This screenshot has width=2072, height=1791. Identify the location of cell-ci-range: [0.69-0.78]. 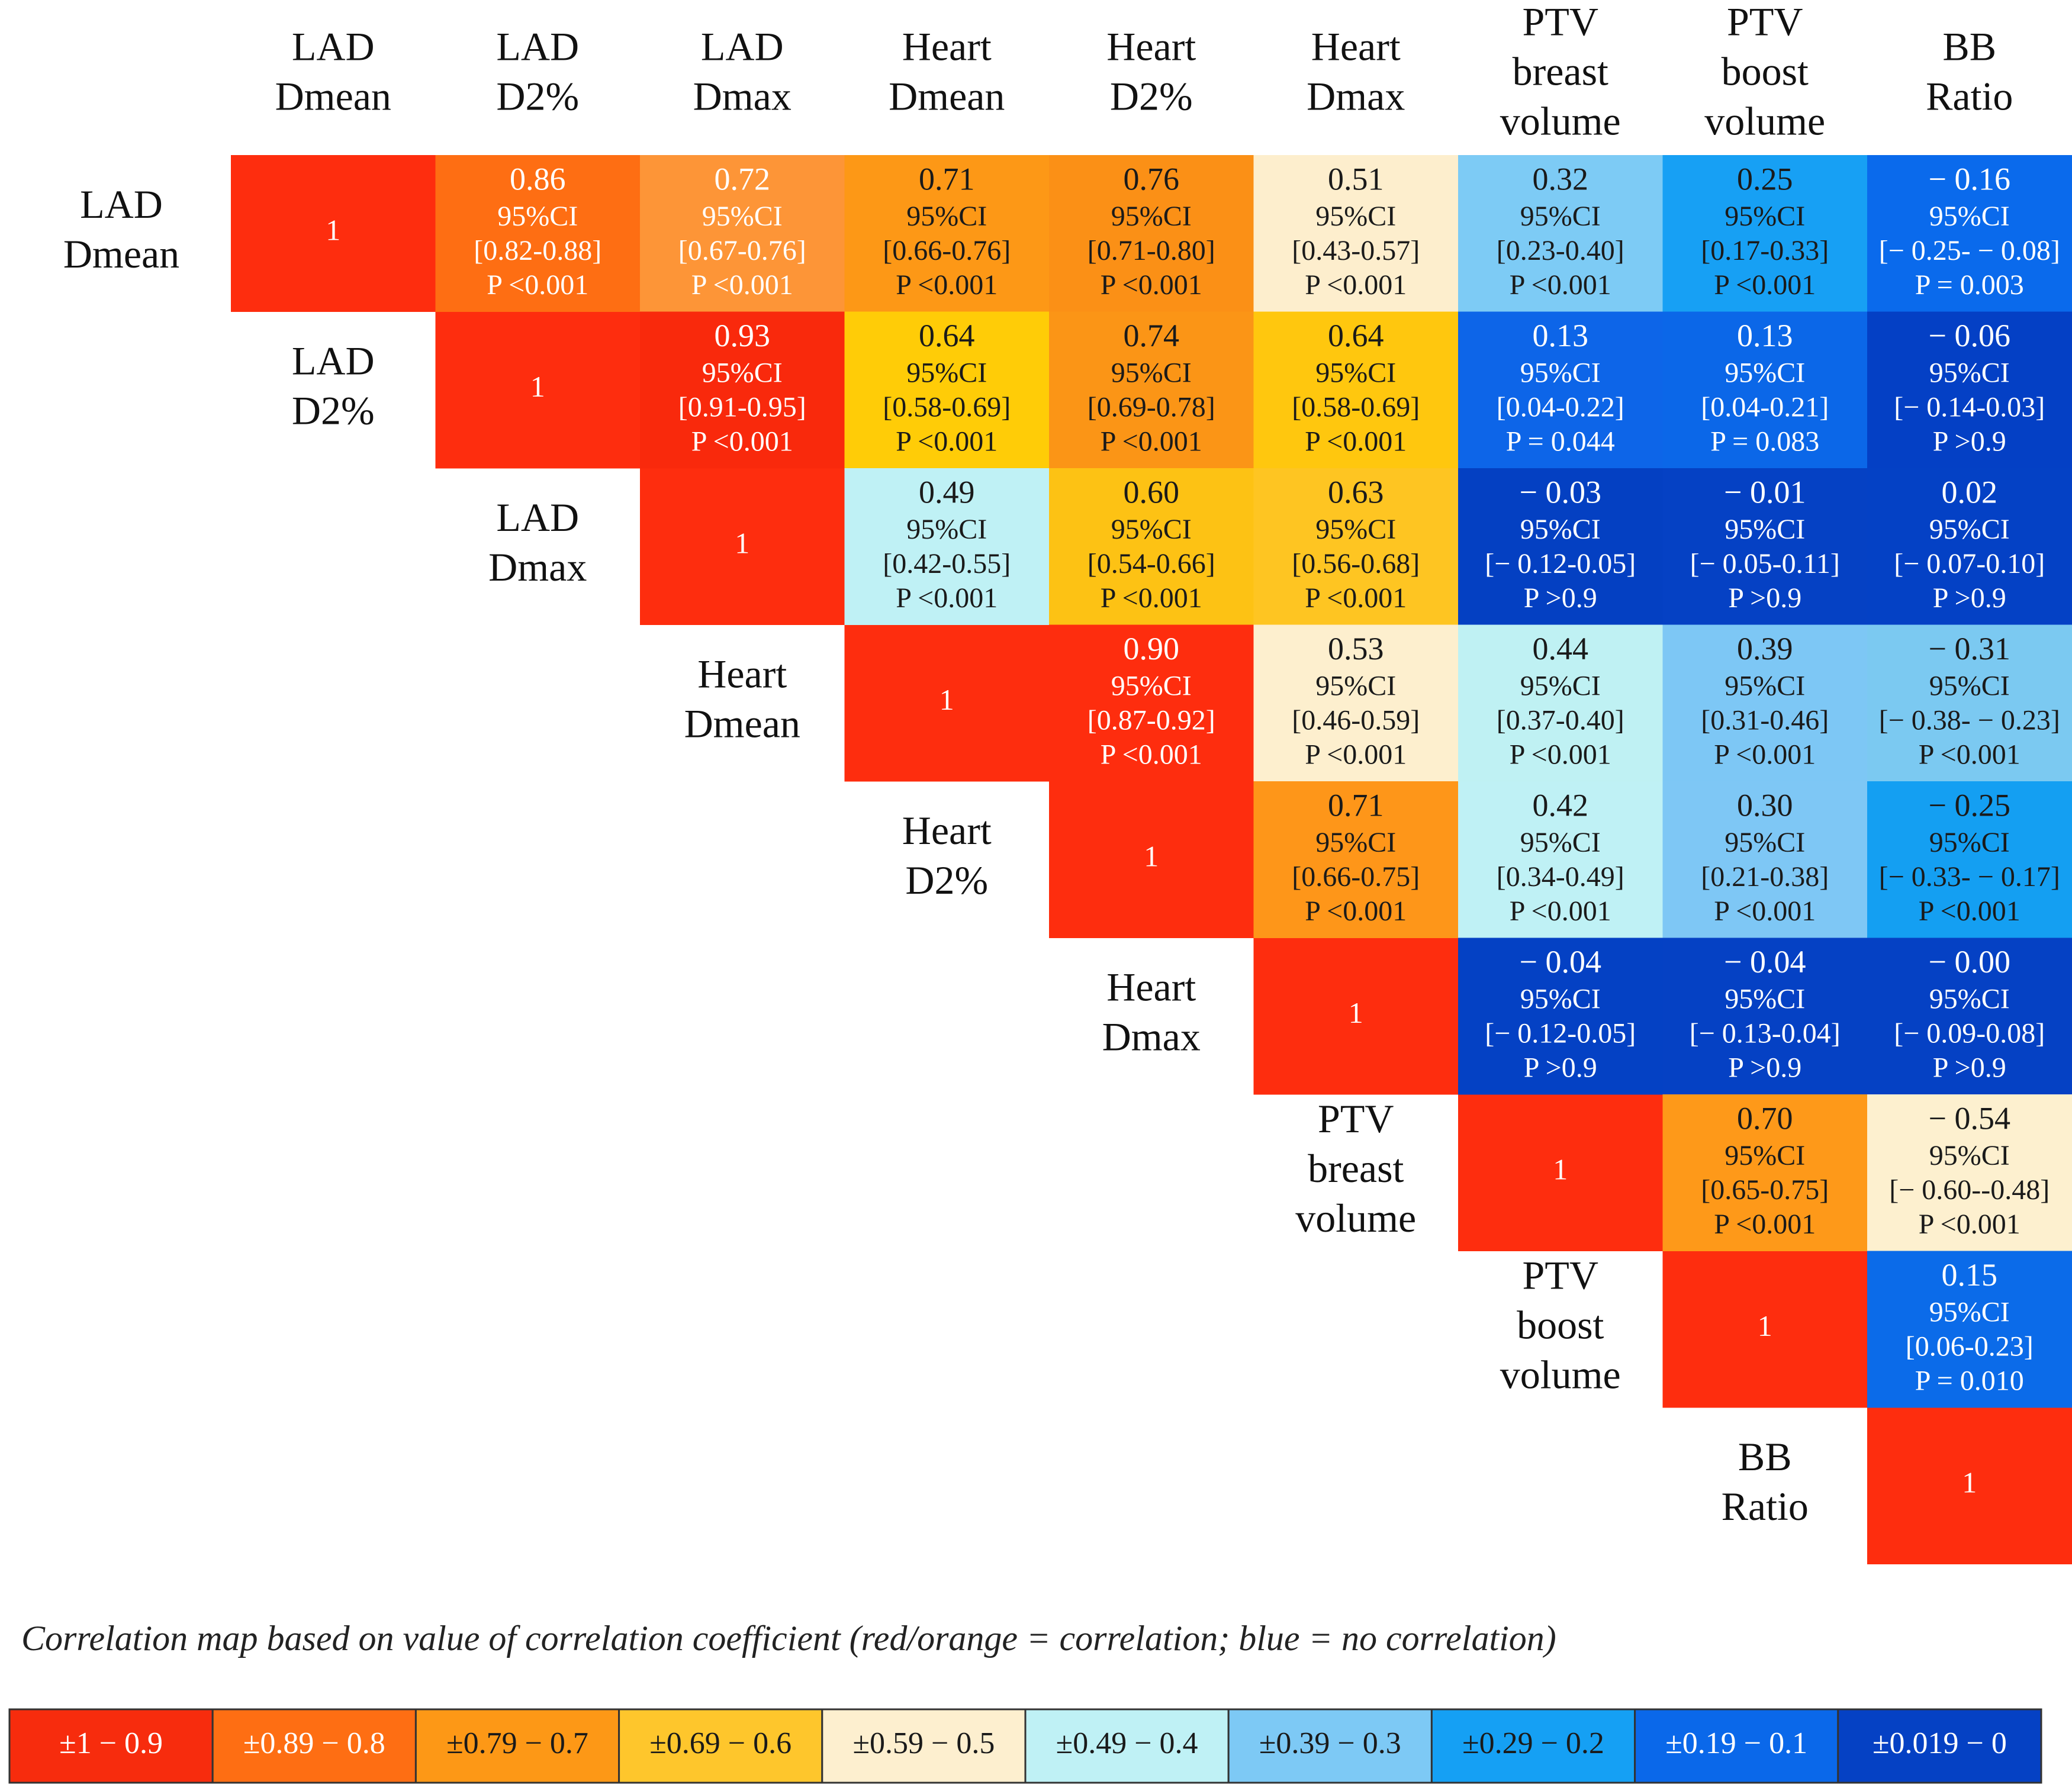
(1151, 407).